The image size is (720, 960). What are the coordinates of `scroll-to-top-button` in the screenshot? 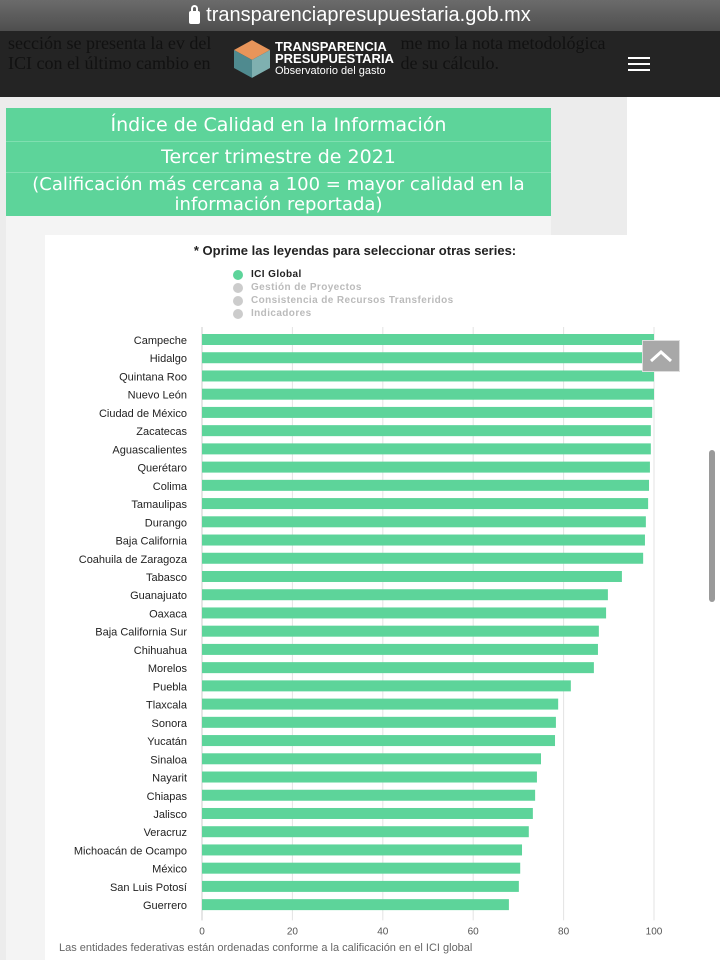 It's located at (661, 356).